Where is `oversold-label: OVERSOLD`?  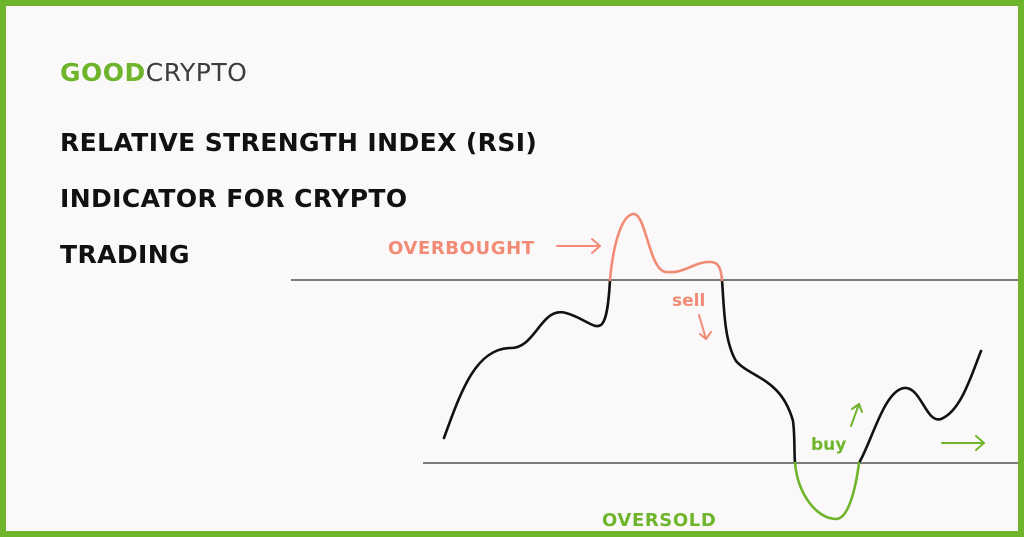 oversold-label: OVERSOLD is located at coordinates (659, 520).